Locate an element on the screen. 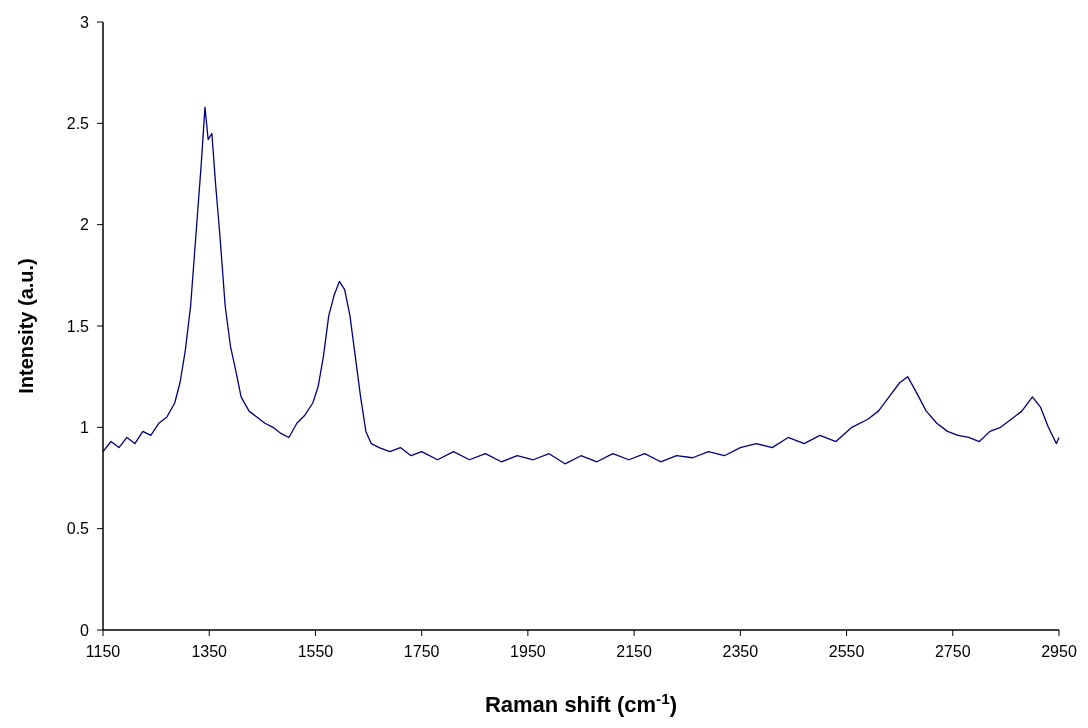  x-tick-label: 1350 is located at coordinates (209, 651).